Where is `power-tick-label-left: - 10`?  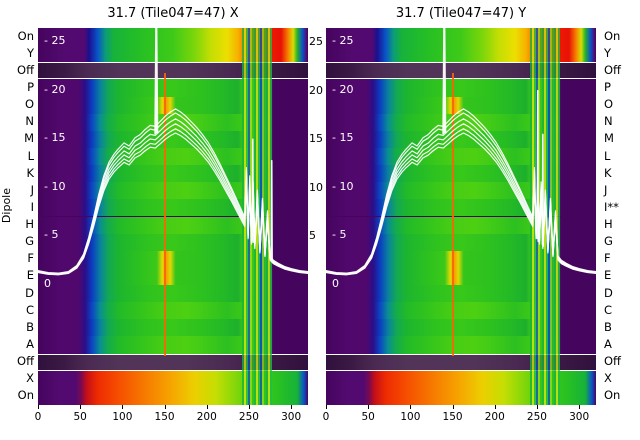
power-tick-label-left: - 10 is located at coordinates (55, 186).